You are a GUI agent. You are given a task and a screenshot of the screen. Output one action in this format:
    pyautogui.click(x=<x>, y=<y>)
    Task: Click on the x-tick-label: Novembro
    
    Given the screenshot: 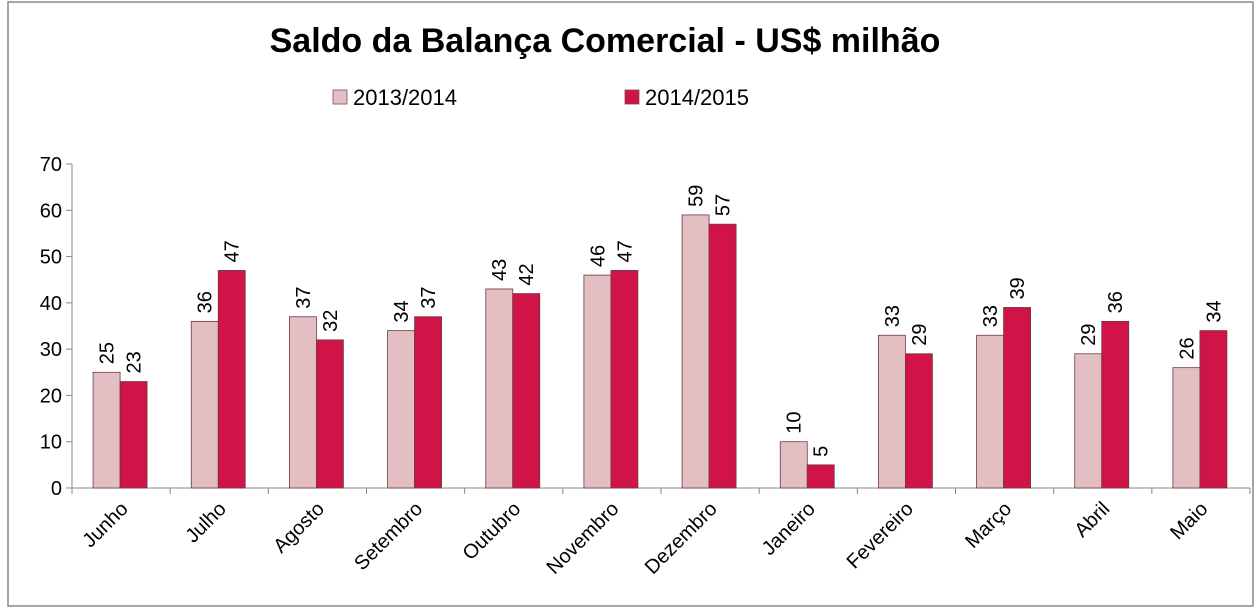 What is the action you would take?
    pyautogui.click(x=583, y=538)
    